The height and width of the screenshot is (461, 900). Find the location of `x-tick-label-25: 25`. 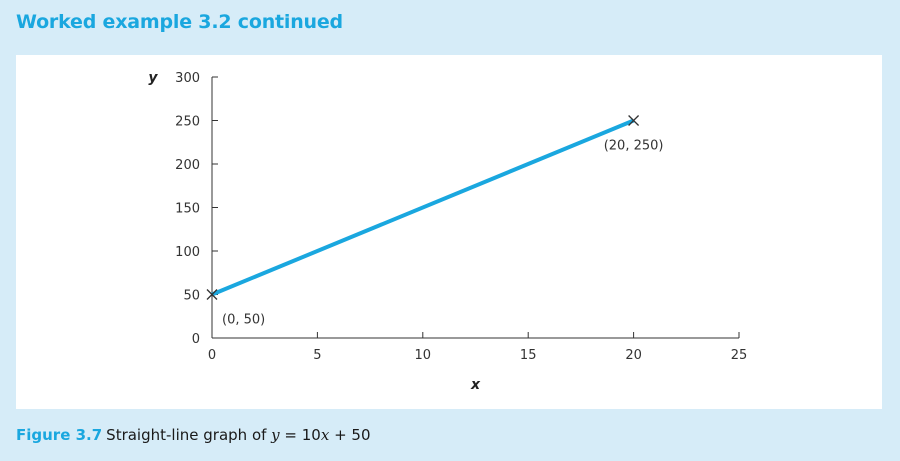

x-tick-label-25: 25 is located at coordinates (739, 355).